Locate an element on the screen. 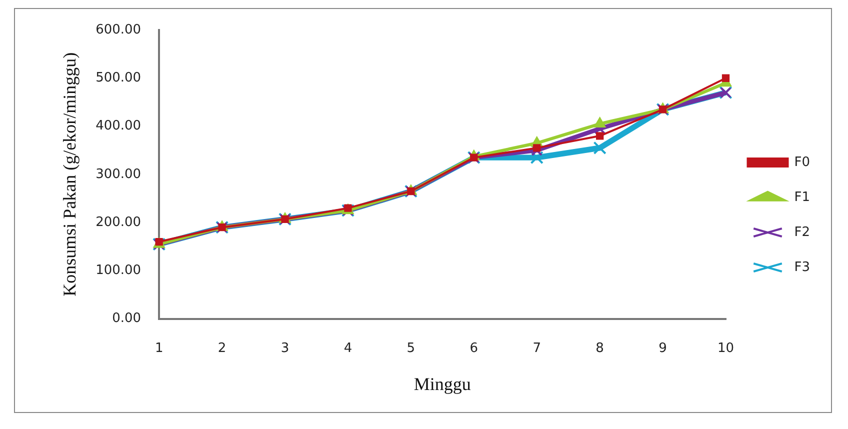  legend-label: F1 is located at coordinates (802, 197).